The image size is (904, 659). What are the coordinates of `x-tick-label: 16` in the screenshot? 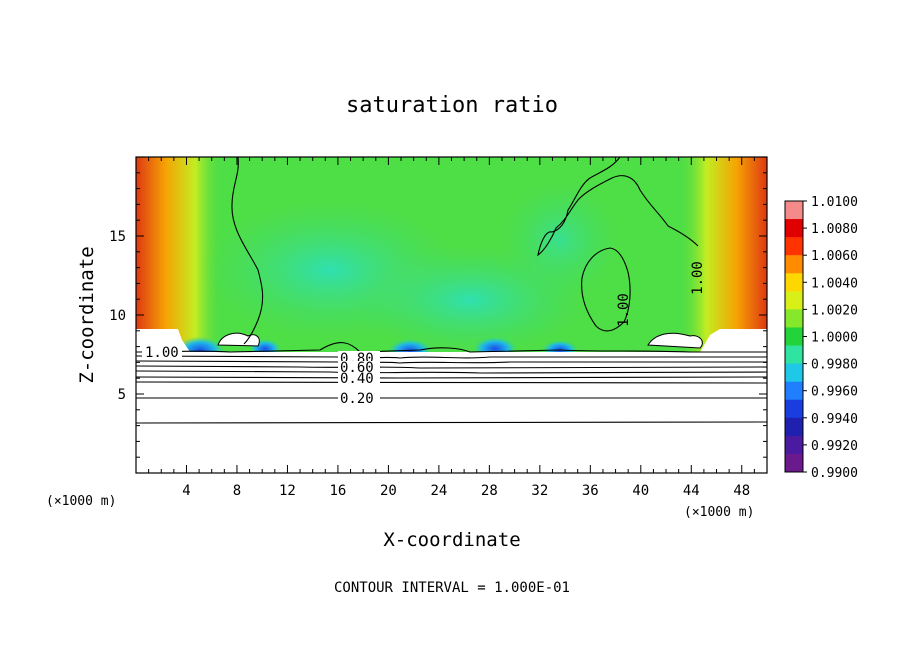 It's located at (337, 491).